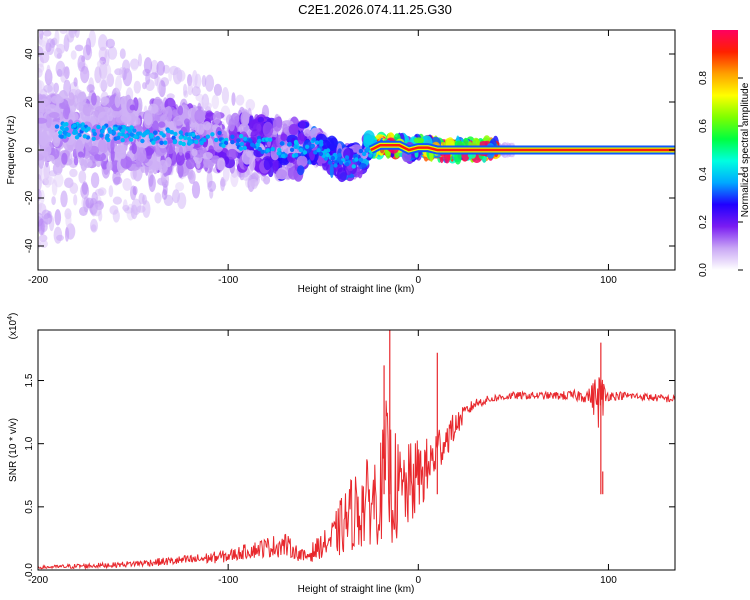 This screenshot has height=600, width=750. What do you see at coordinates (703, 174) in the screenshot?
I see `colorbar-tick-label: 0.4` at bounding box center [703, 174].